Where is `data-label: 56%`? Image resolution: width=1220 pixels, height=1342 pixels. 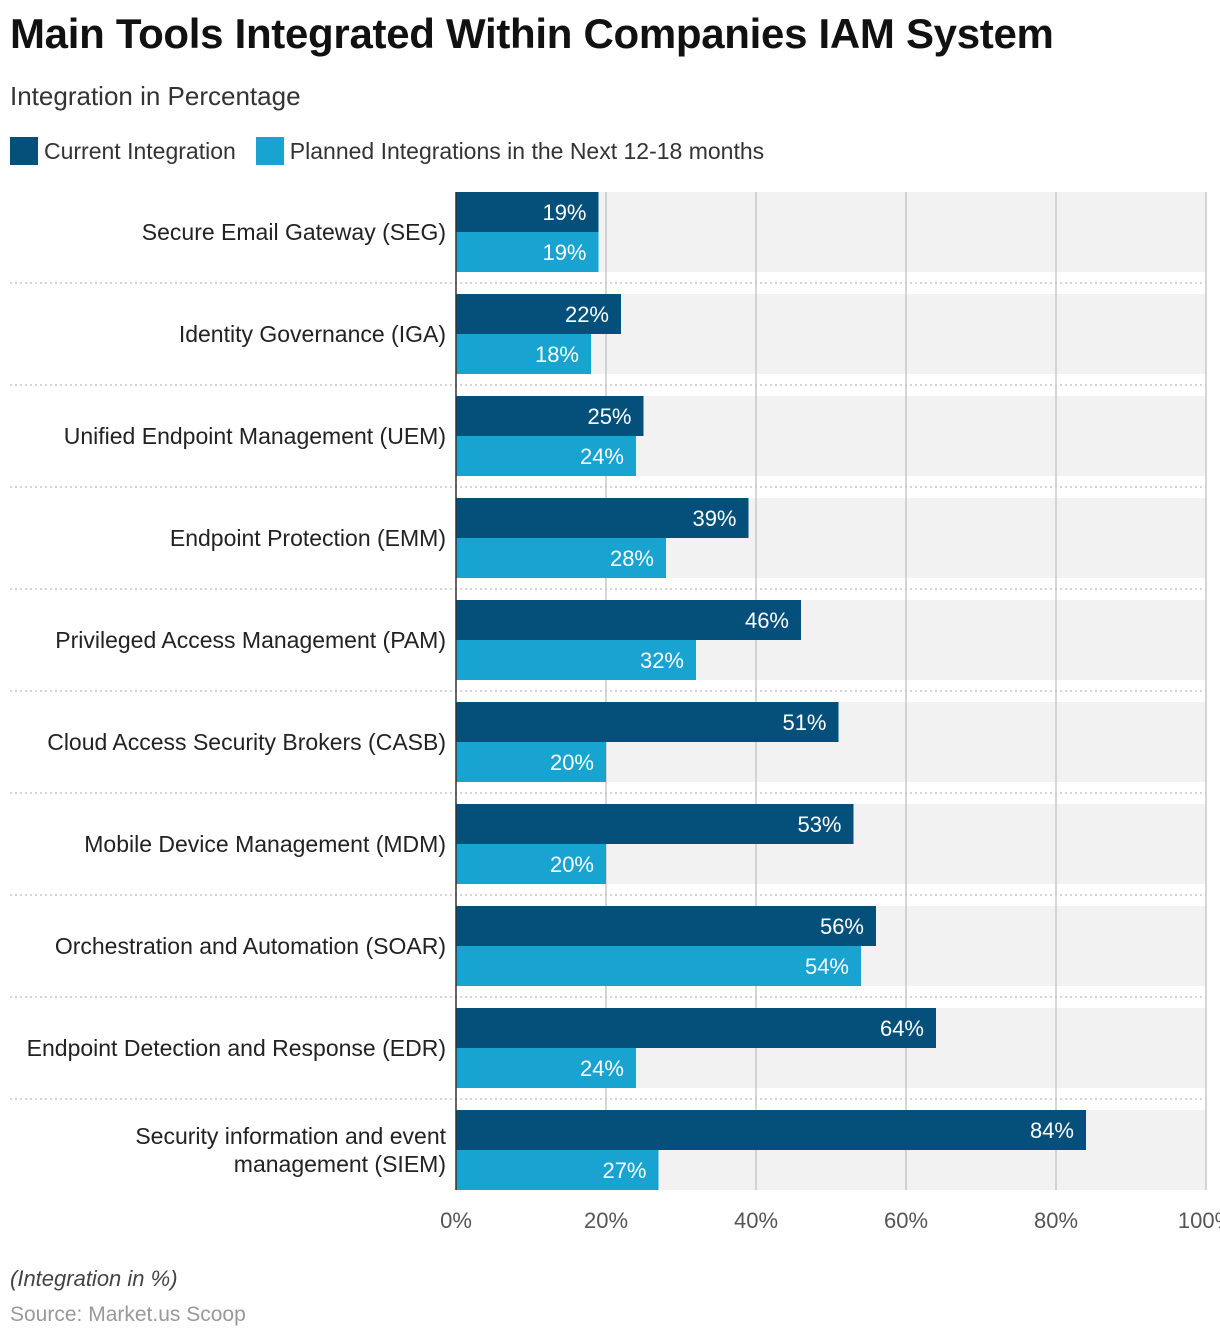
data-label: 56% is located at coordinates (842, 926).